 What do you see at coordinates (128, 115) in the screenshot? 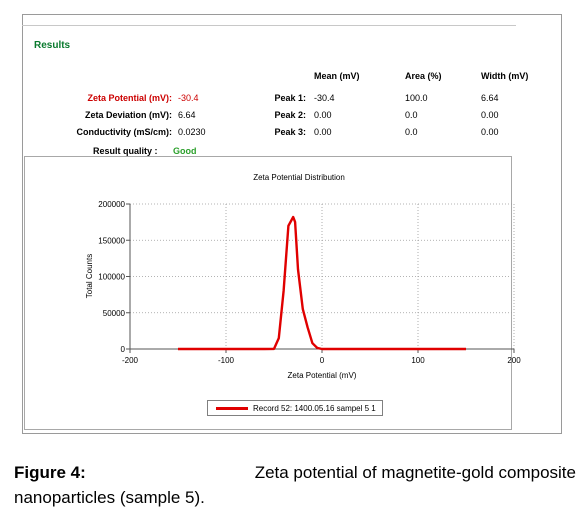
I see `zeta-deviation-label: Zeta Deviation (mV):` at bounding box center [128, 115].